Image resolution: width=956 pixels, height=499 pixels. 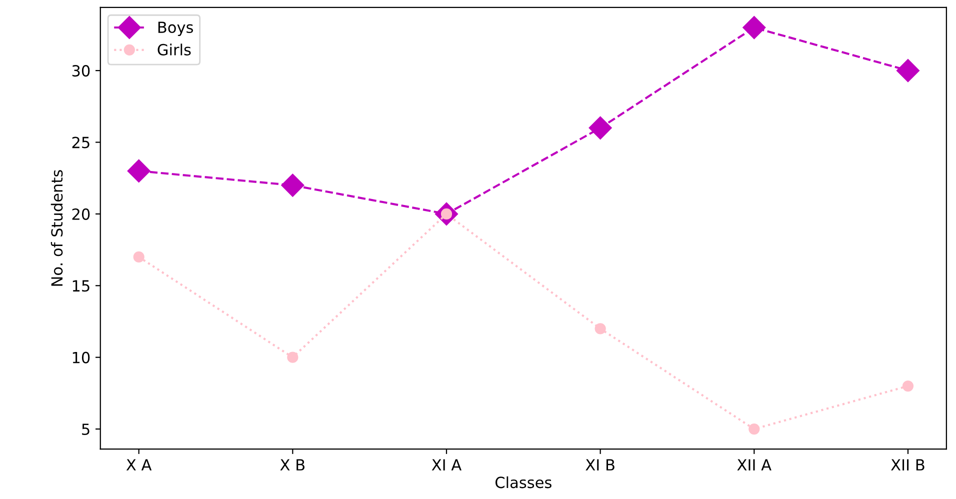 What do you see at coordinates (447, 464) in the screenshot?
I see `x-tick-label: XI A` at bounding box center [447, 464].